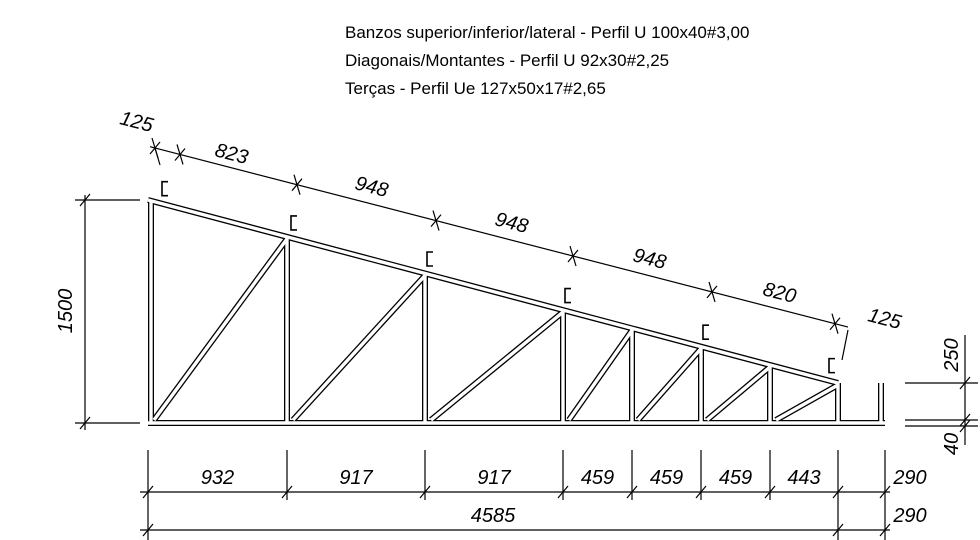  Describe the element at coordinates (66, 311) in the screenshot. I see `dim-label: 1500` at that location.